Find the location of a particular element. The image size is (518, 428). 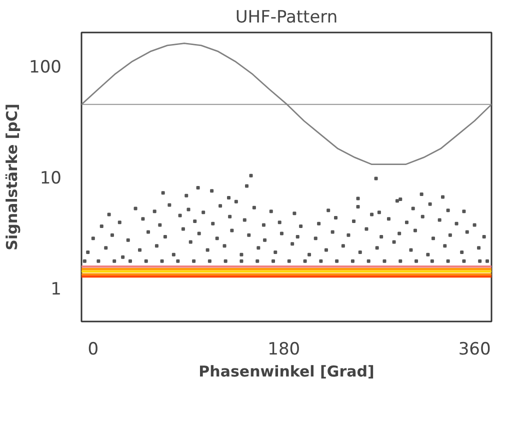

x-tick-label: 360 is located at coordinates (474, 350).